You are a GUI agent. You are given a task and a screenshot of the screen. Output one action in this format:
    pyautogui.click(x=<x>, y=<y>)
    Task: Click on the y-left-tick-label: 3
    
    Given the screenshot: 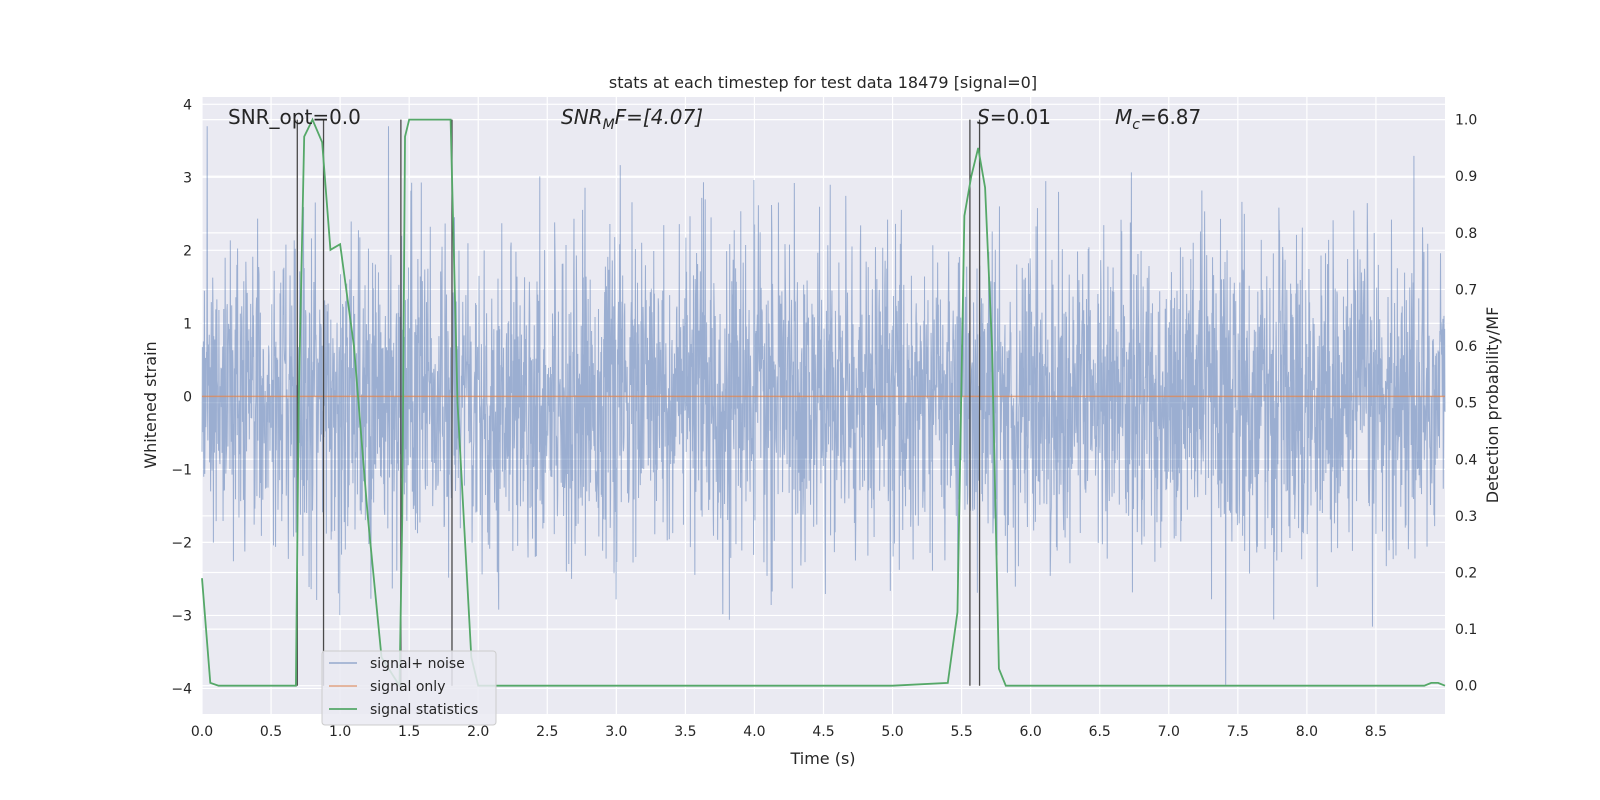 What is the action you would take?
    pyautogui.click(x=187, y=178)
    